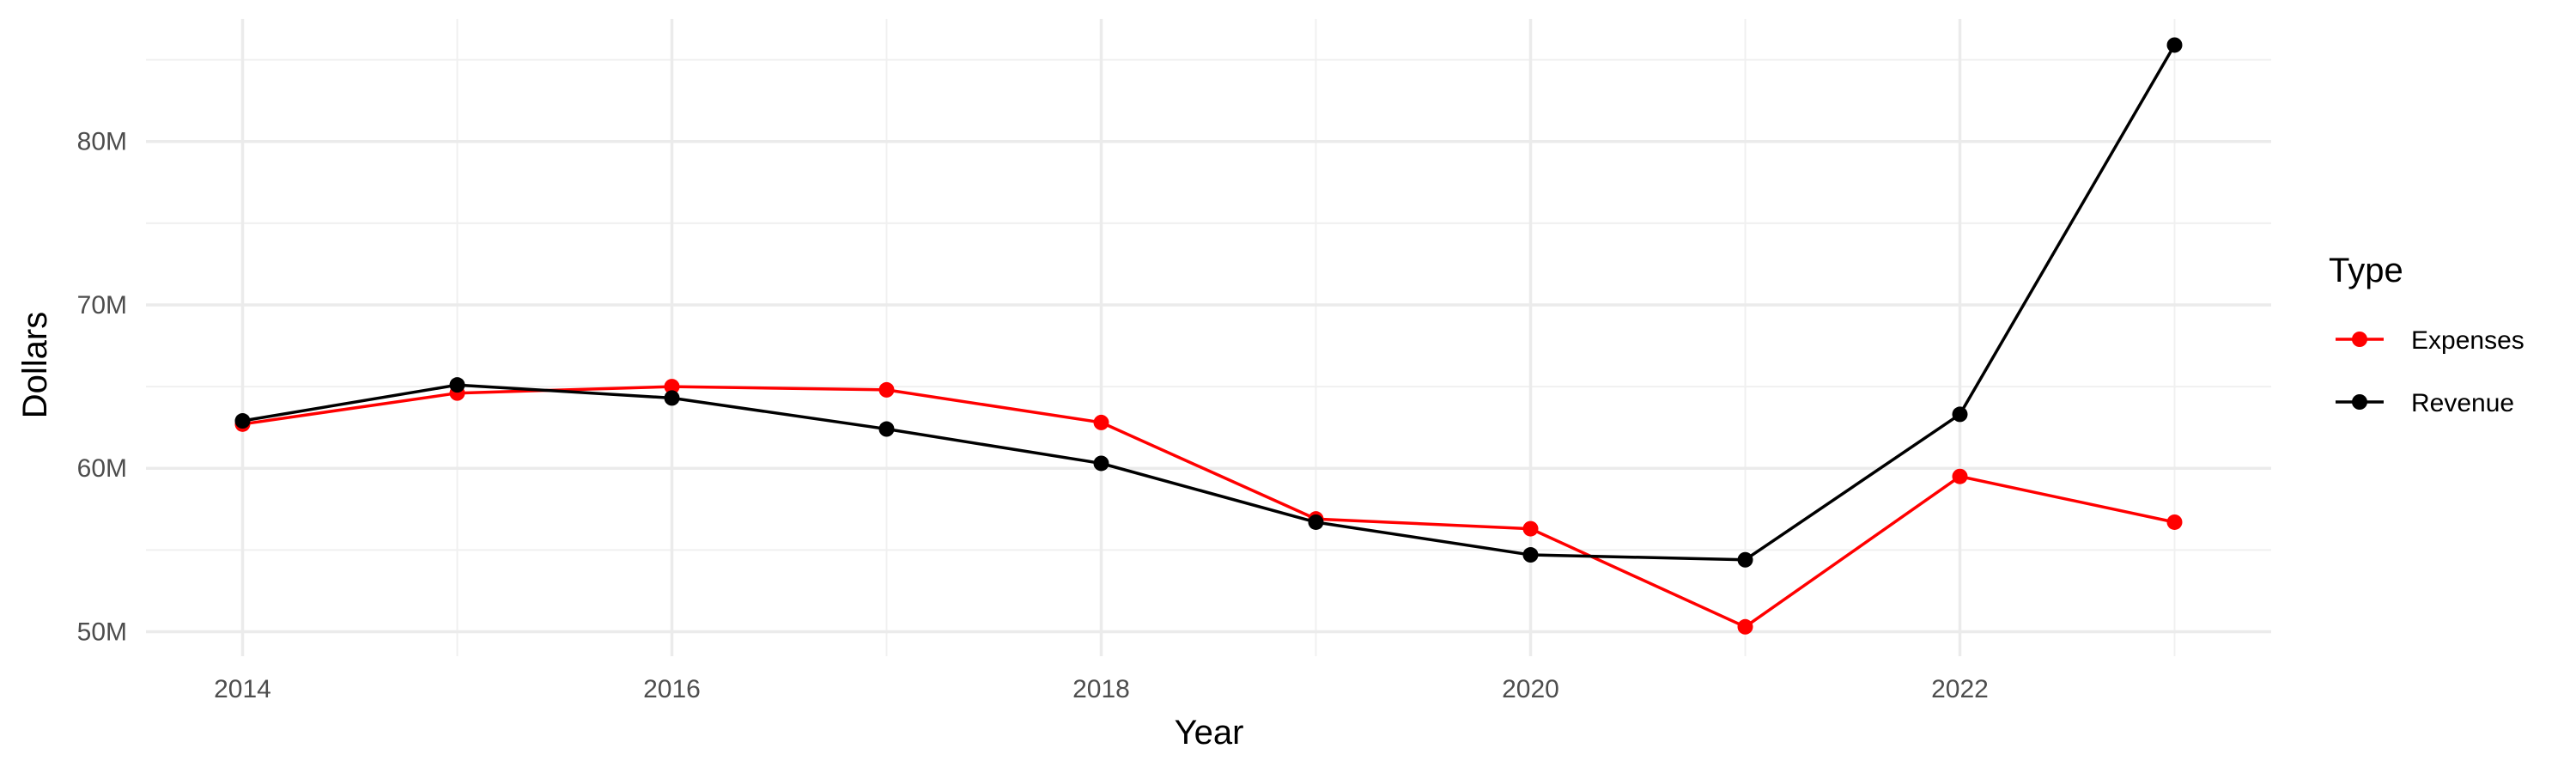 Image resolution: width=2576 pixels, height=773 pixels. What do you see at coordinates (102, 305) in the screenshot?
I see `y-tick-label: 70M` at bounding box center [102, 305].